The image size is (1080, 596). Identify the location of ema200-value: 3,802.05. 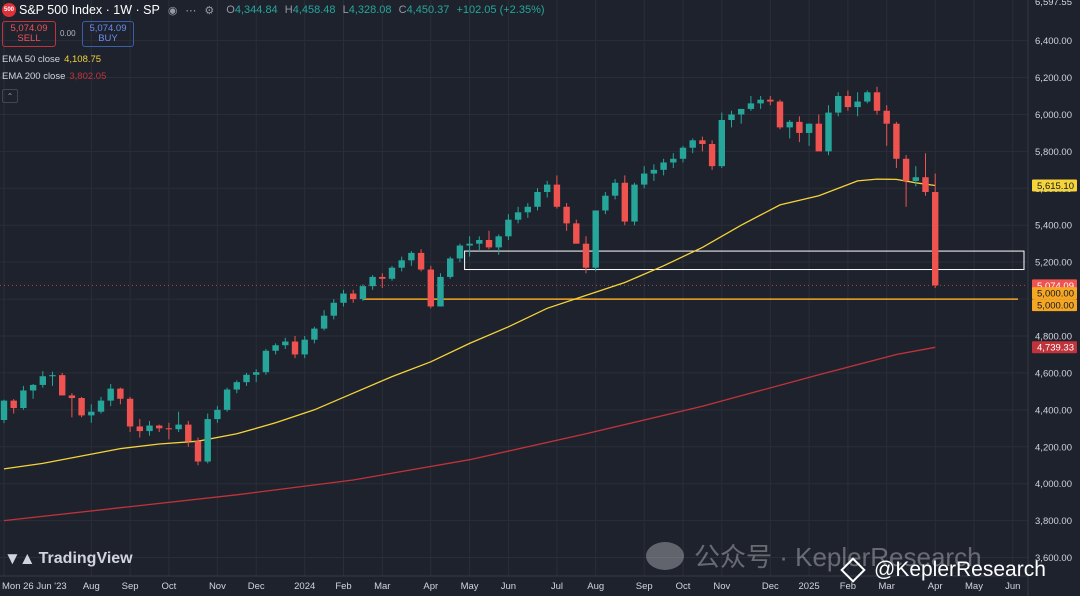
(88, 76).